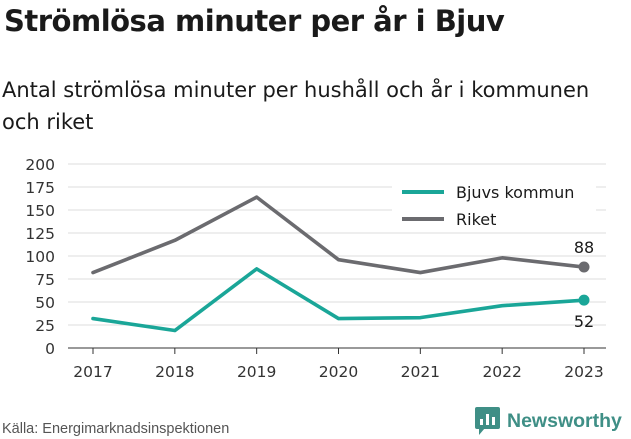 The image size is (631, 439). Describe the element at coordinates (92, 372) in the screenshot. I see `x-tick-label: 2017` at that location.